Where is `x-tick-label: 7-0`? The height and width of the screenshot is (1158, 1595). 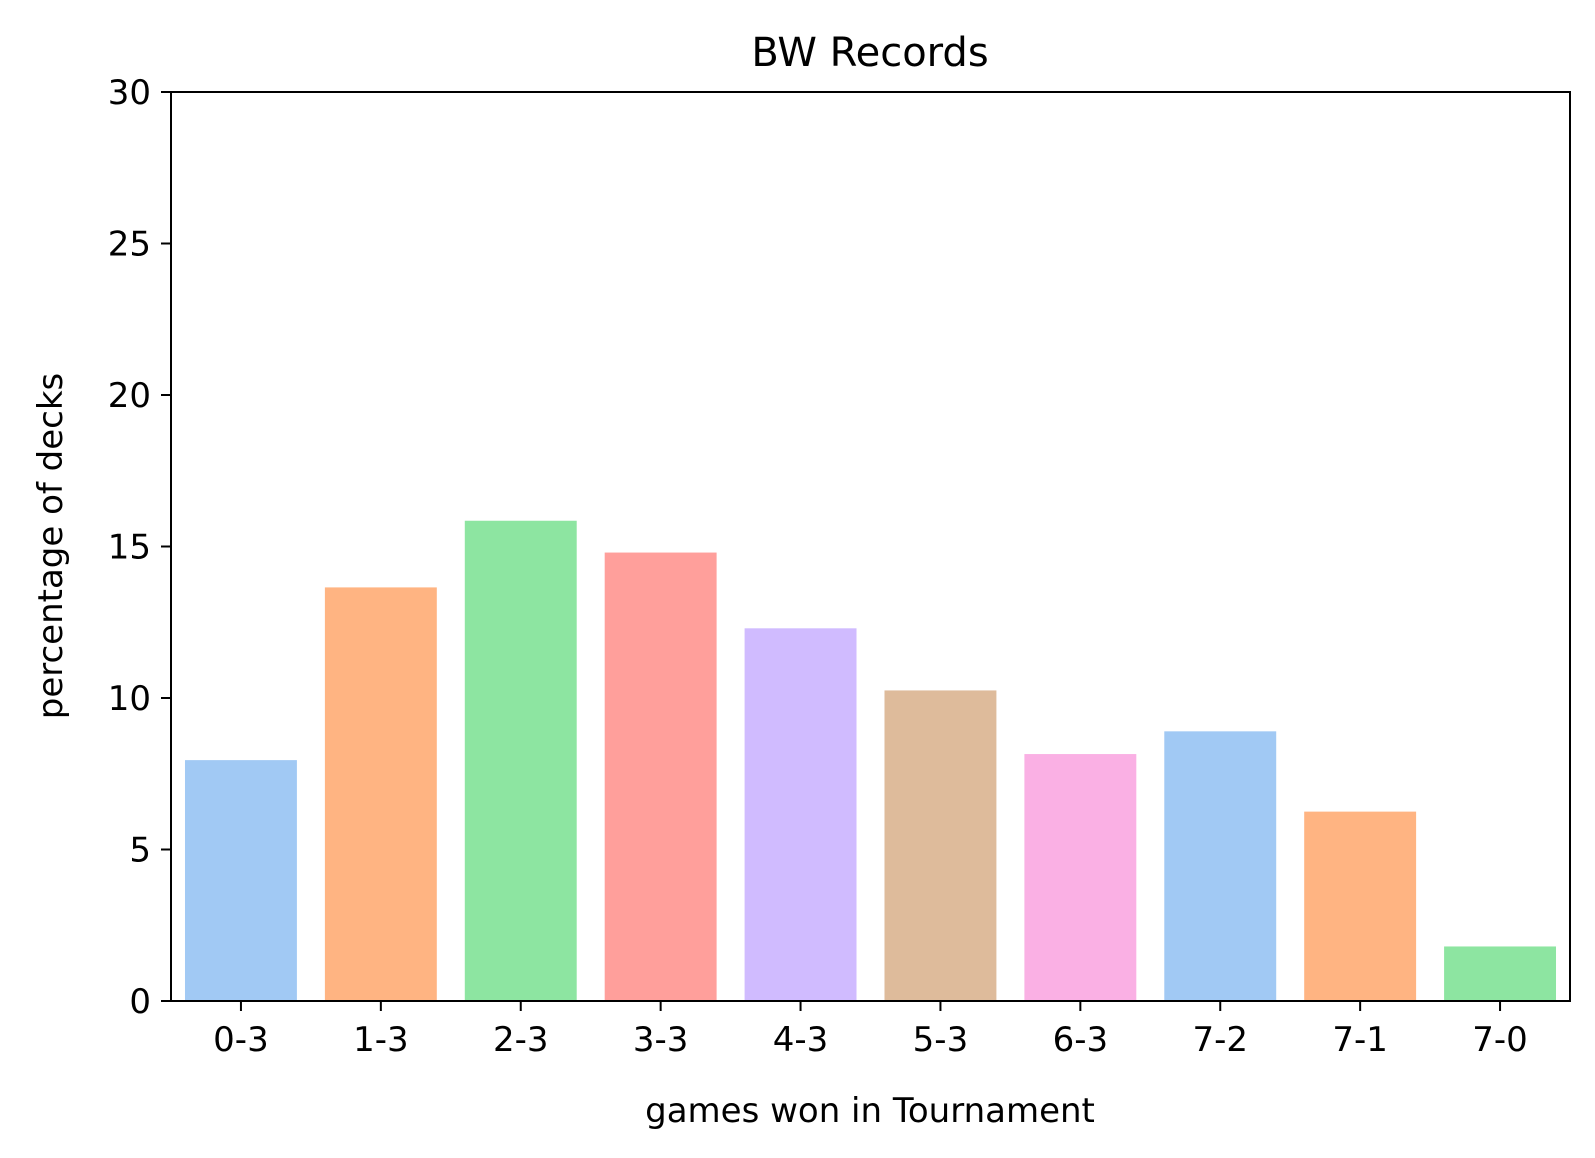
x-tick-label: 7-0 is located at coordinates (1500, 1040).